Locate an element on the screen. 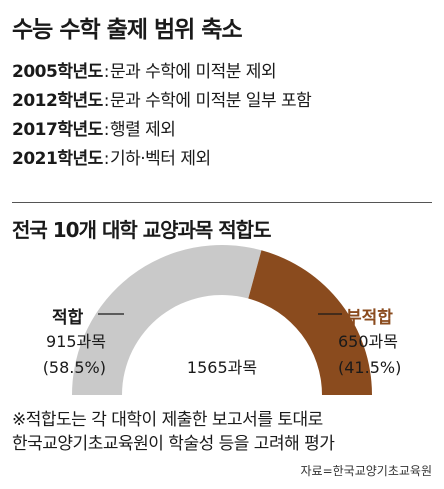 This screenshot has height=489, width=444. history-year: 2005학년도 is located at coordinates (57, 72).